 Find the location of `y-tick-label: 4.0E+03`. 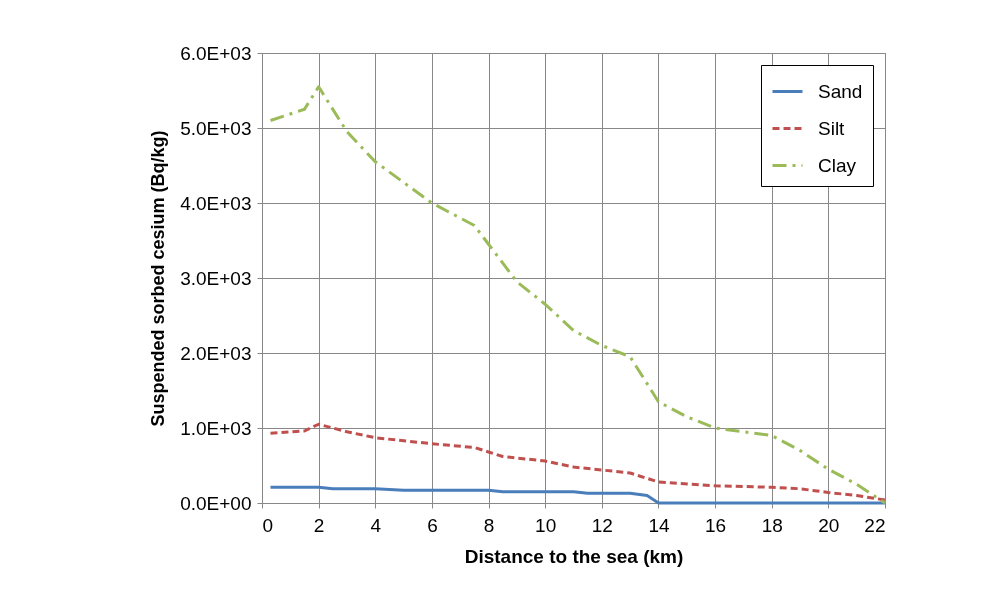

y-tick-label: 4.0E+03 is located at coordinates (216, 203).